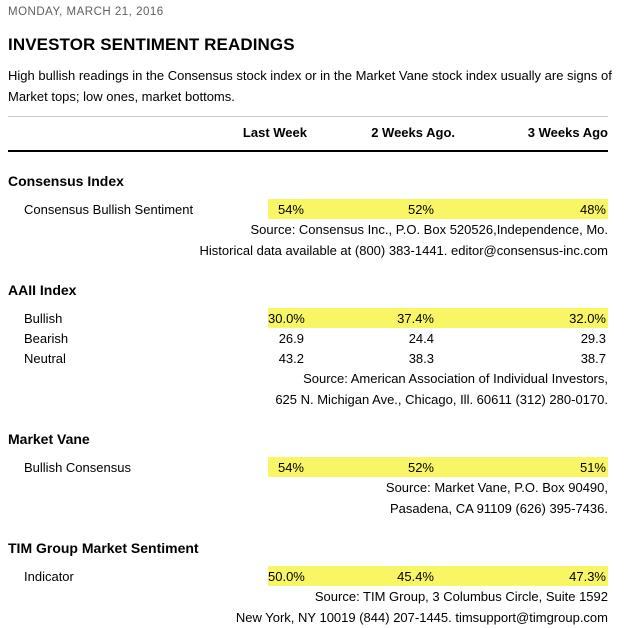 The image size is (626, 628). I want to click on value-2-weeks-ago: 38.3, so click(421, 358).